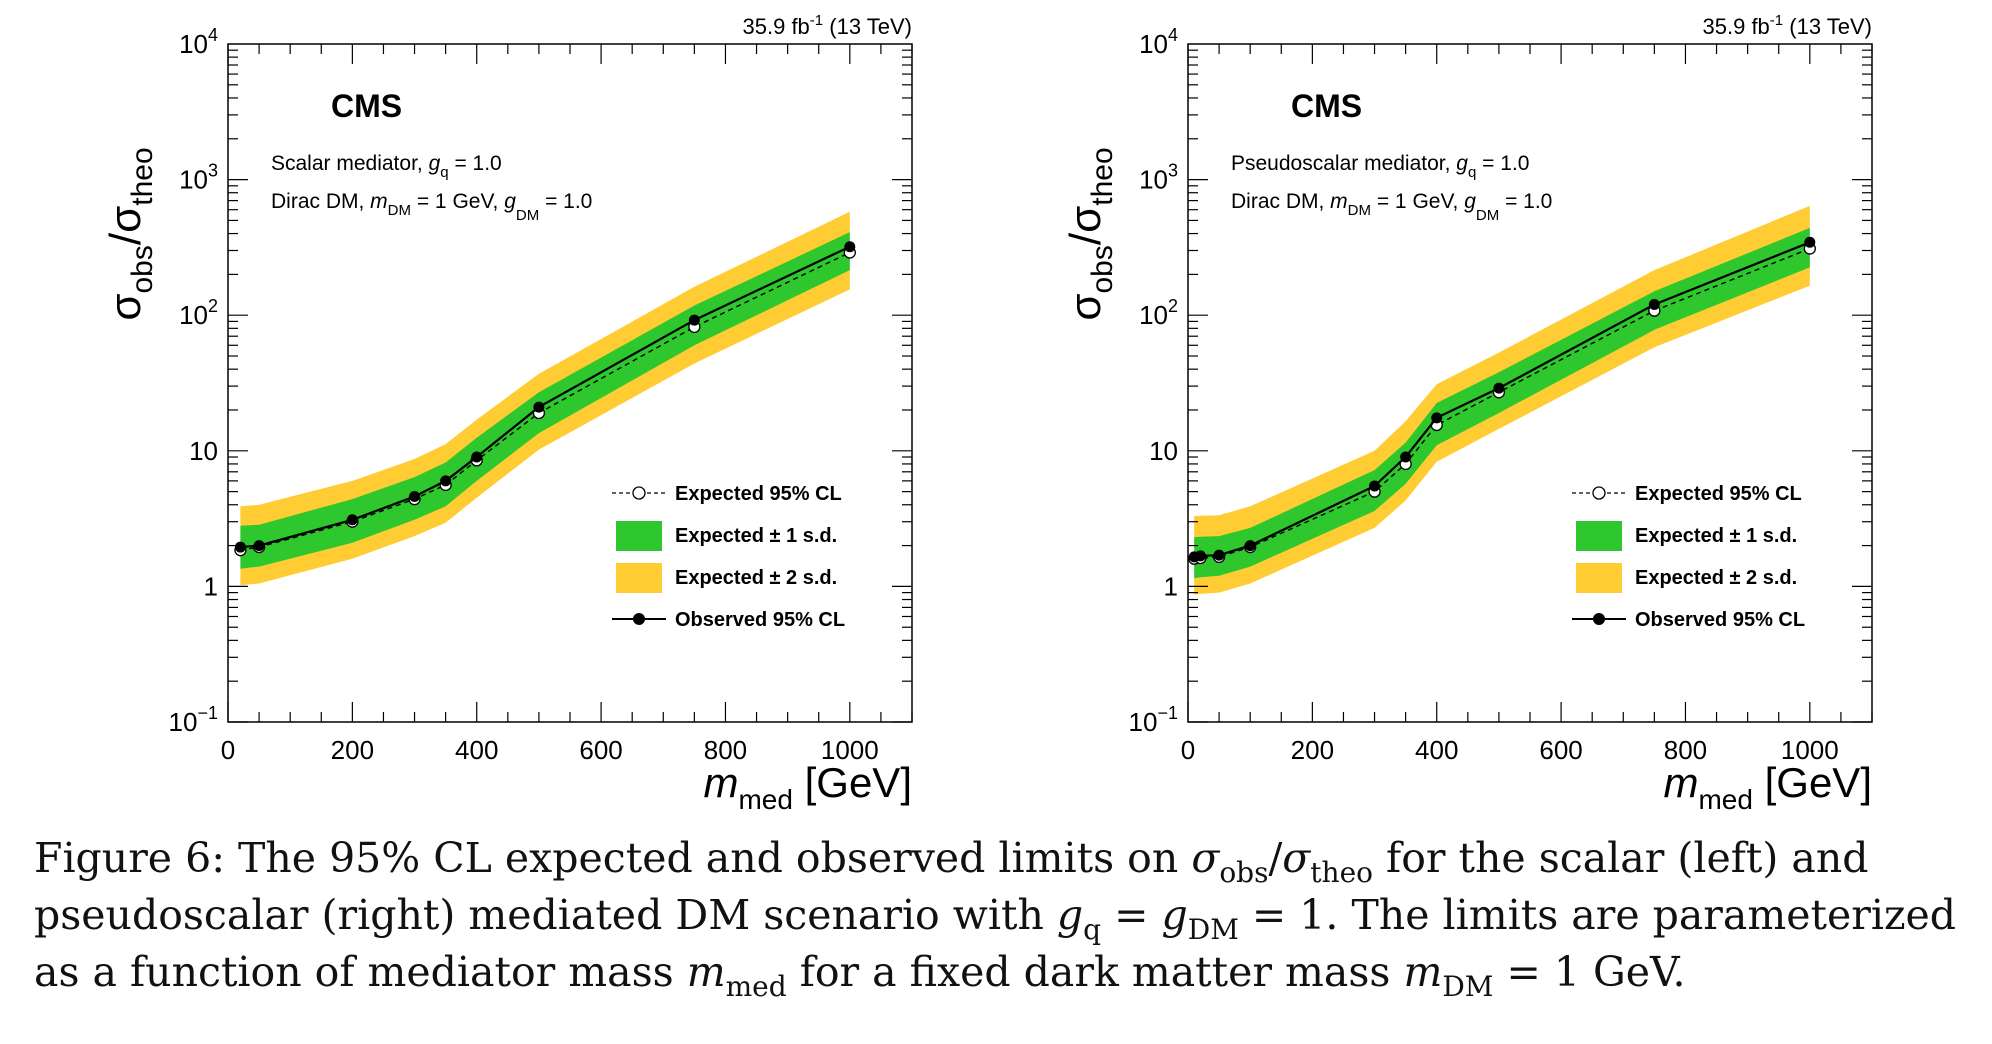  I want to click on x-axis-label: mmed [GeV], so click(807, 787).